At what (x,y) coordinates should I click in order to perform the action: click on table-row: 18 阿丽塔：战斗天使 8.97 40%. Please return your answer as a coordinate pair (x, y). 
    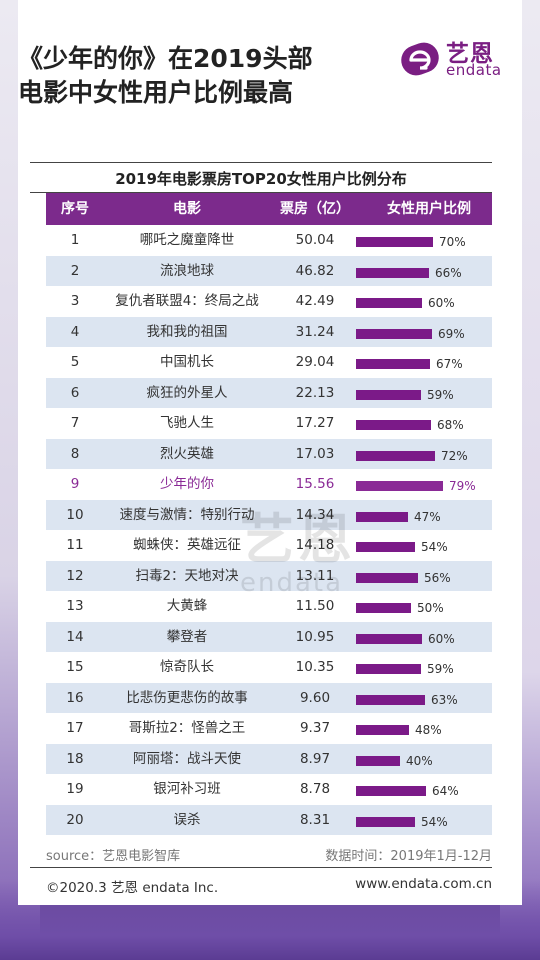
    Looking at the image, I should click on (269, 758).